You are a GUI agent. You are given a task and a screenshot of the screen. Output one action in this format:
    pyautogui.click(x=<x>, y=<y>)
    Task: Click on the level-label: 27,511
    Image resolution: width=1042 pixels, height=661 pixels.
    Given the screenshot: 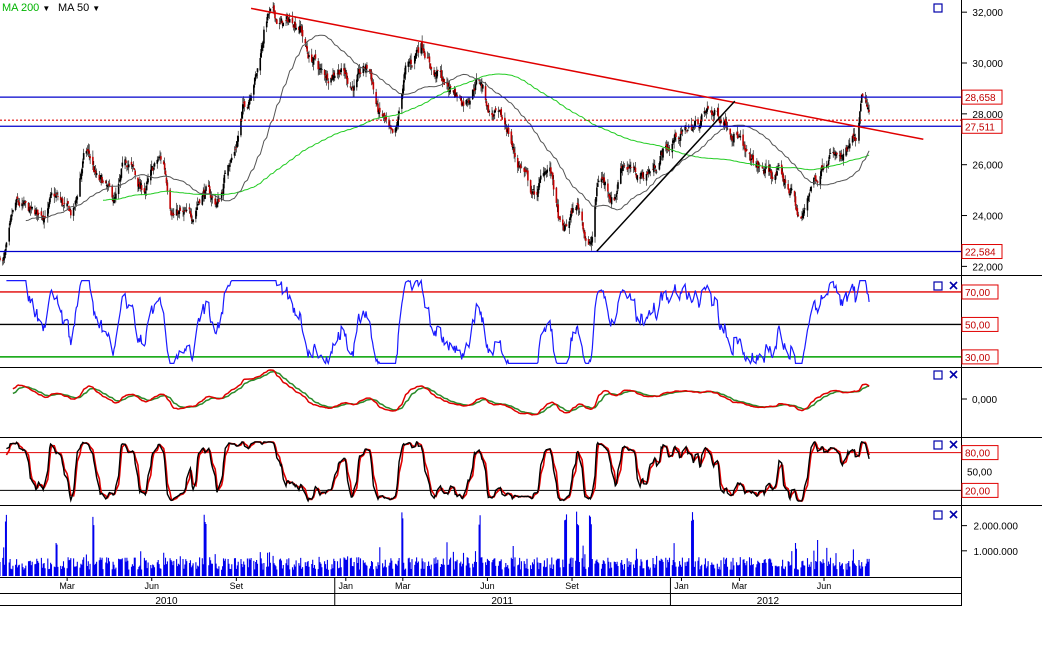 What is the action you would take?
    pyautogui.click(x=980, y=127)
    